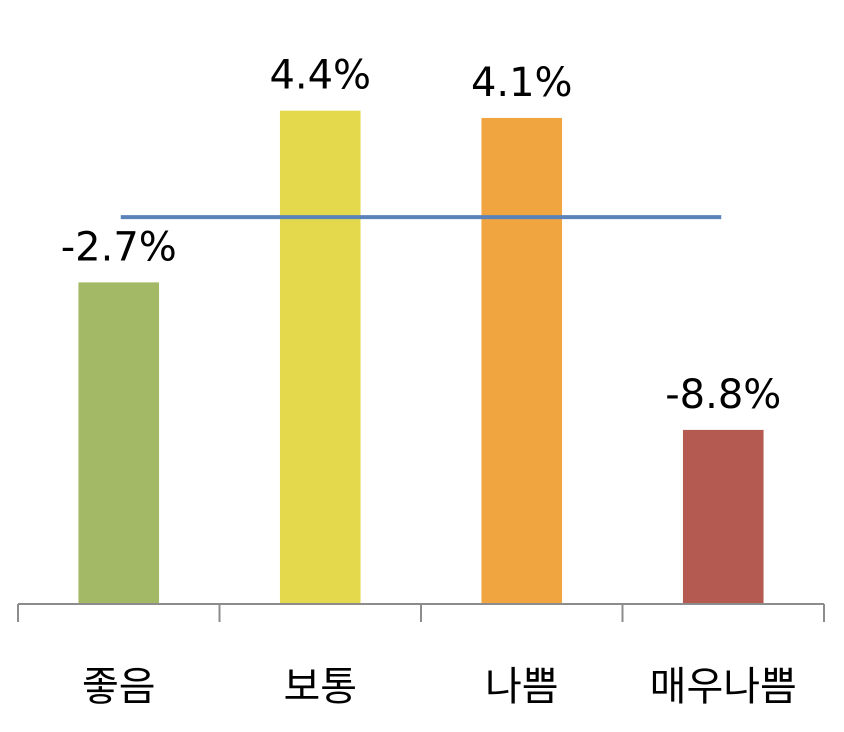 Image resolution: width=844 pixels, height=732 pixels. What do you see at coordinates (320, 687) in the screenshot?
I see `x-tick-label-2: 보통` at bounding box center [320, 687].